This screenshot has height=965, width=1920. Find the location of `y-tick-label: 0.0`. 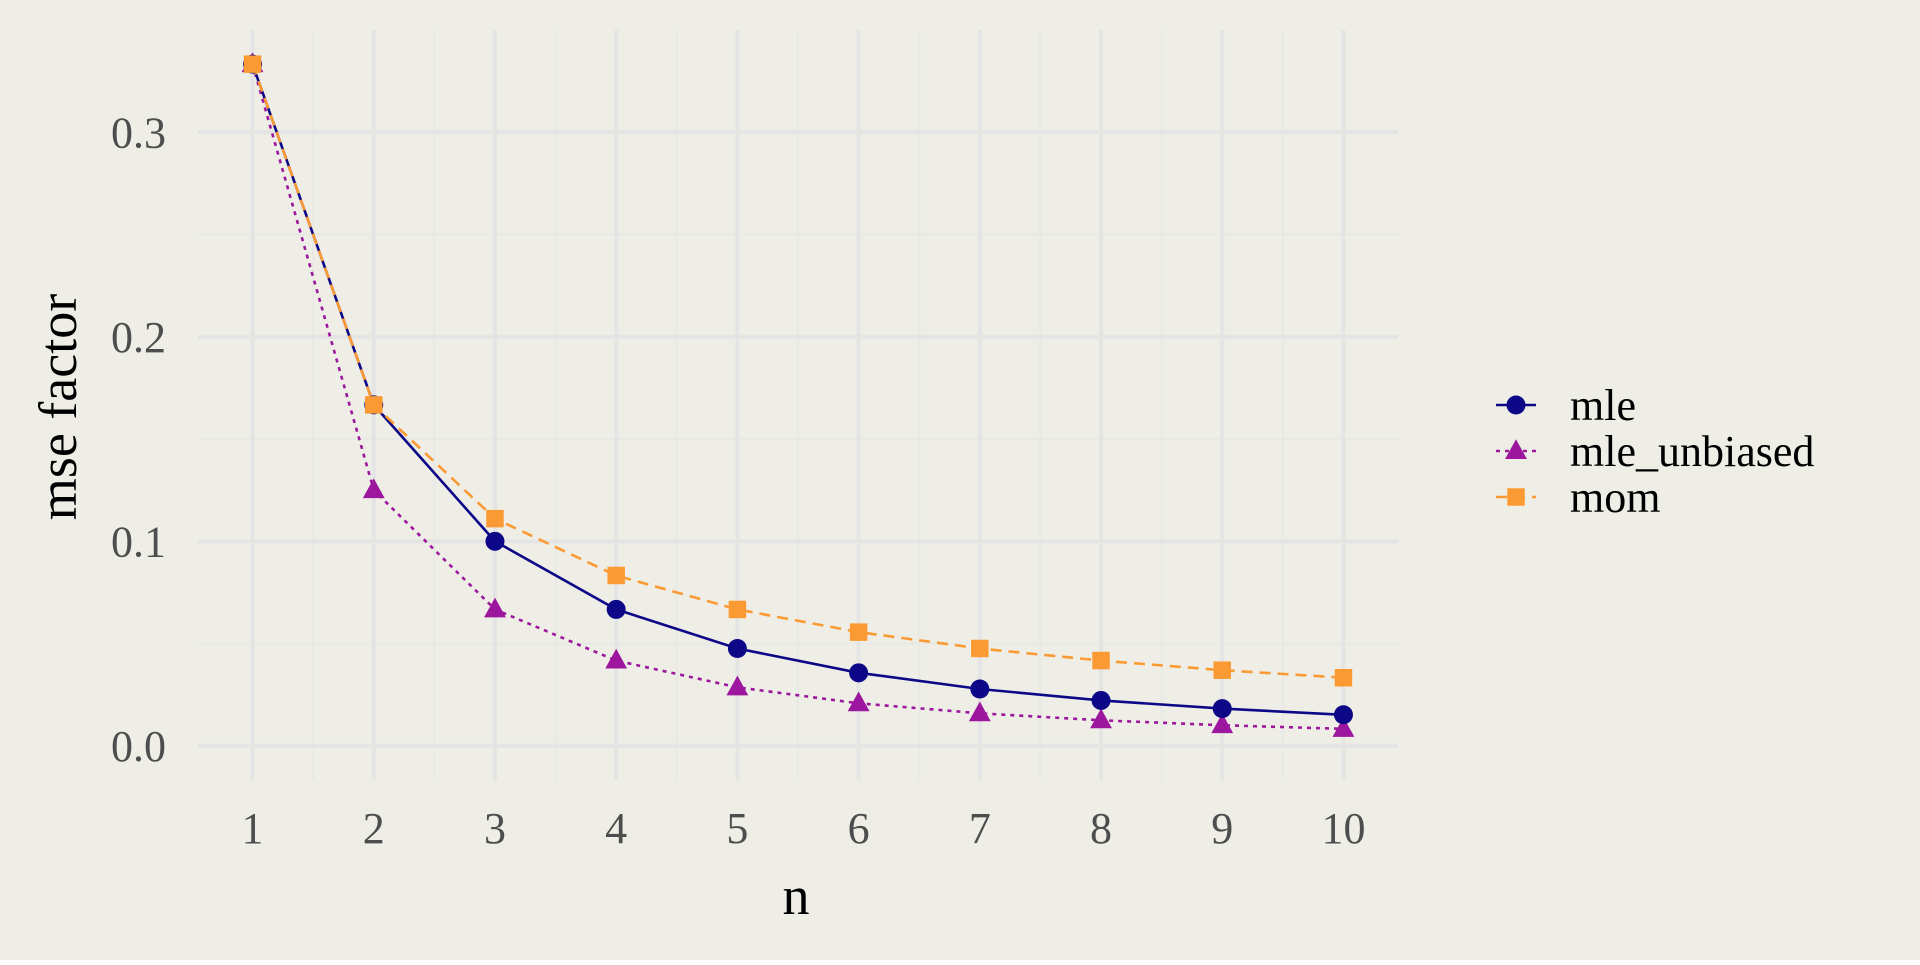

y-tick-label: 0.0 is located at coordinates (138, 746).